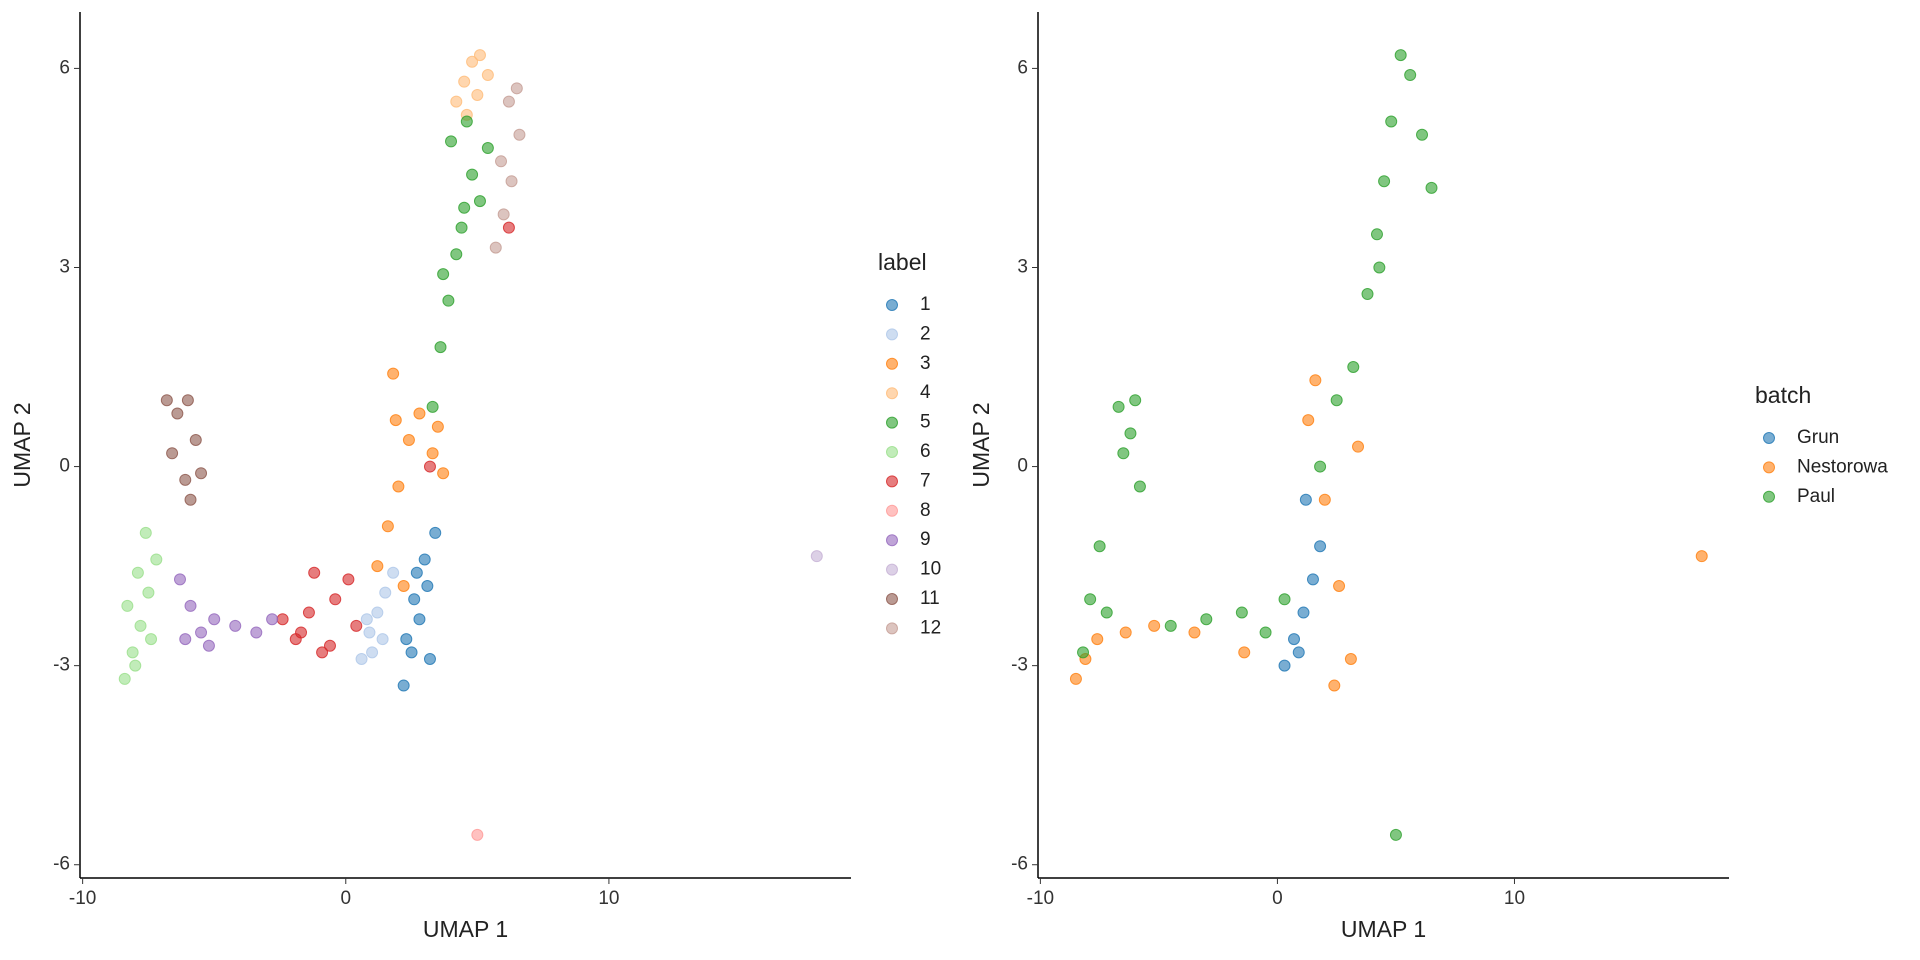 This screenshot has height=960, width=1920. Describe the element at coordinates (1816, 496) in the screenshot. I see `legend-label: Paul` at that location.